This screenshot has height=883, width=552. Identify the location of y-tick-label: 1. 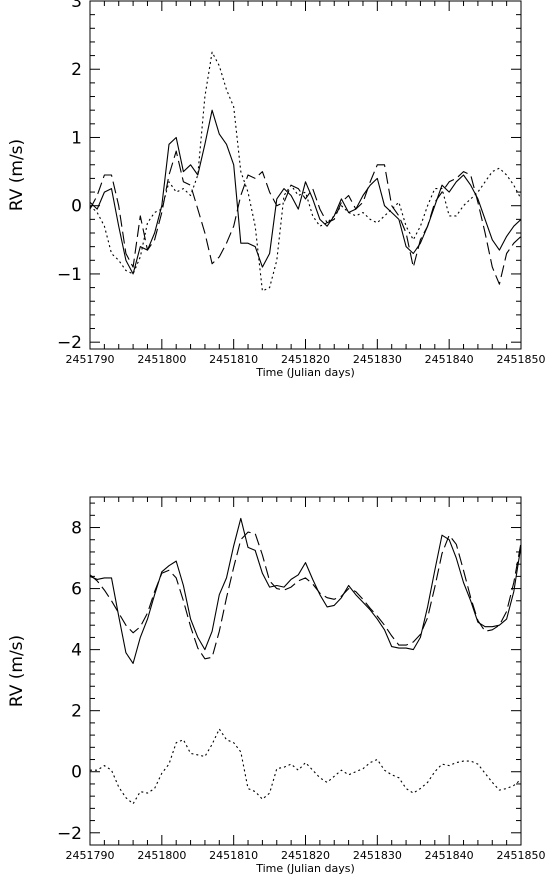
(76, 138).